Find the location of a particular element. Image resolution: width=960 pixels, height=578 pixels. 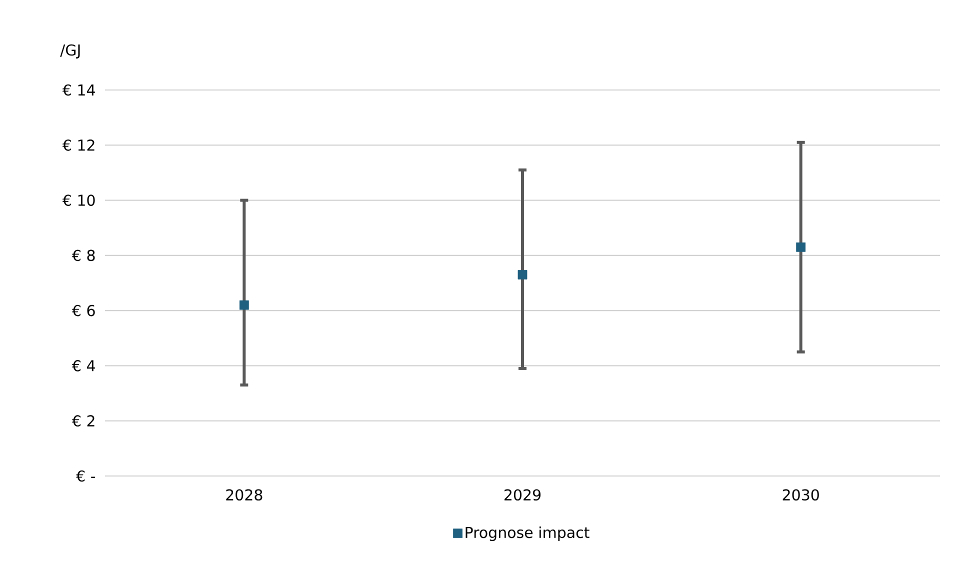

y-tick-label: € - is located at coordinates (86, 476).